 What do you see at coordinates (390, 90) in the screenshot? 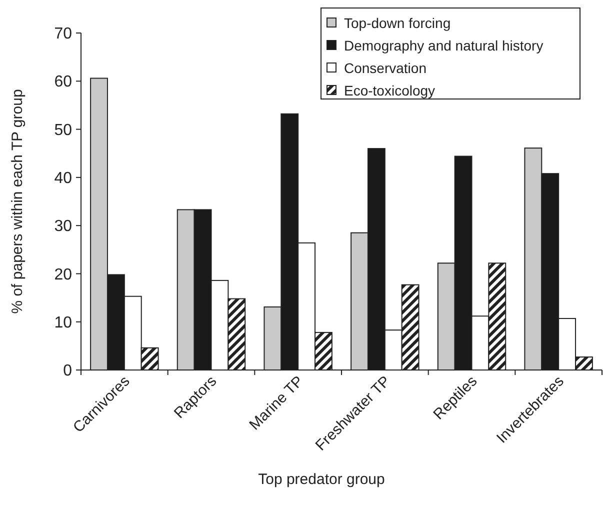
I see `legend-label: Eco-toxicology` at bounding box center [390, 90].